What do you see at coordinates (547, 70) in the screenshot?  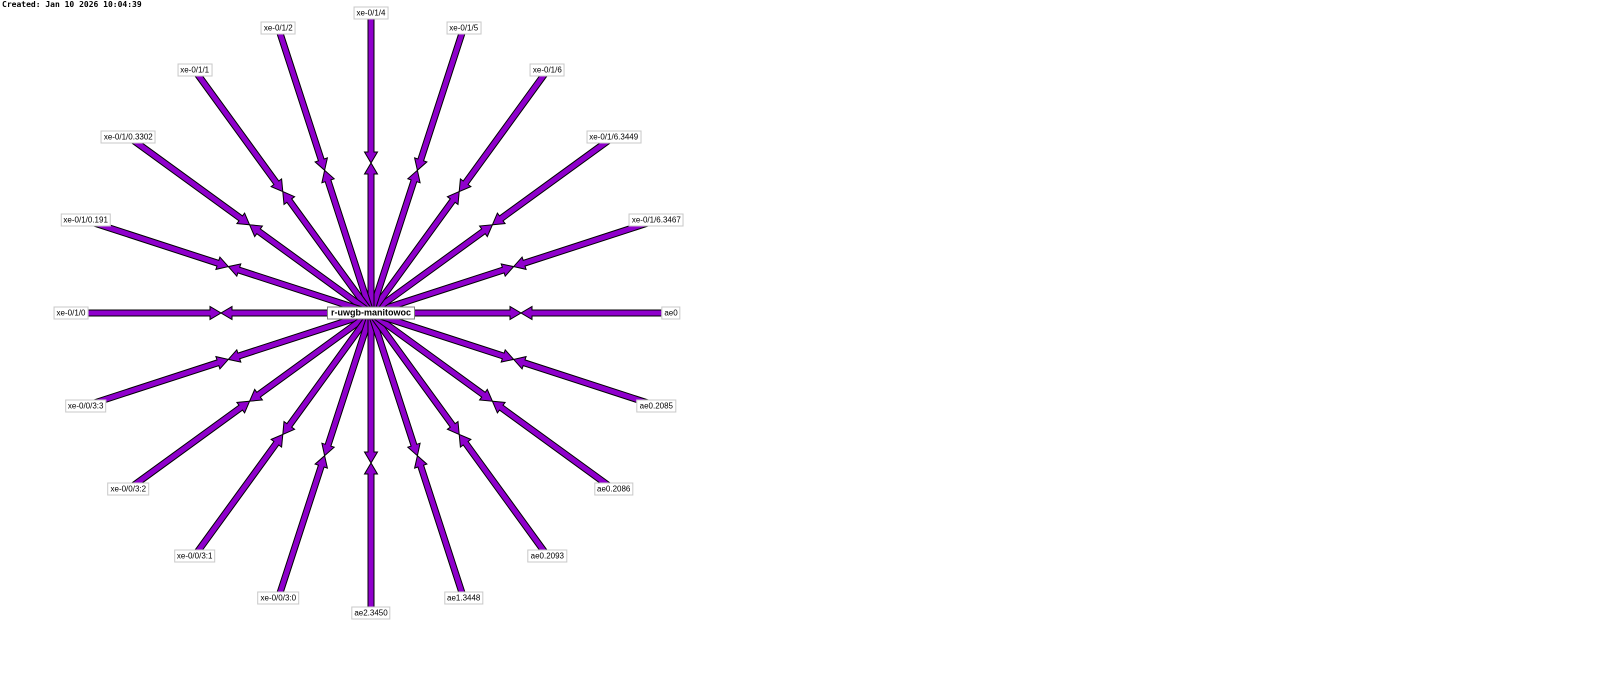 I see `node-label-xe-0-1-6: xe-0/1/6` at bounding box center [547, 70].